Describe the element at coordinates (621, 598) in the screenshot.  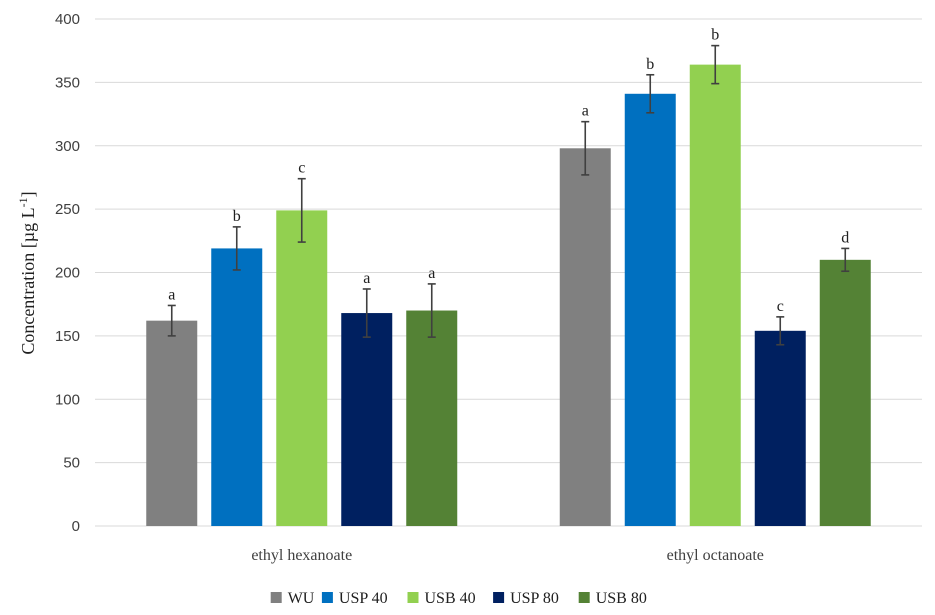
I see `legend-label: USB 80` at that location.